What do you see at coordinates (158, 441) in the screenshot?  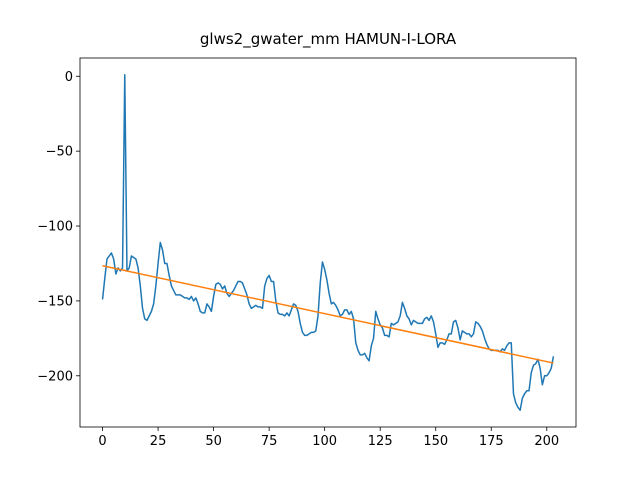 I see `x-tick-label: 25` at bounding box center [158, 441].